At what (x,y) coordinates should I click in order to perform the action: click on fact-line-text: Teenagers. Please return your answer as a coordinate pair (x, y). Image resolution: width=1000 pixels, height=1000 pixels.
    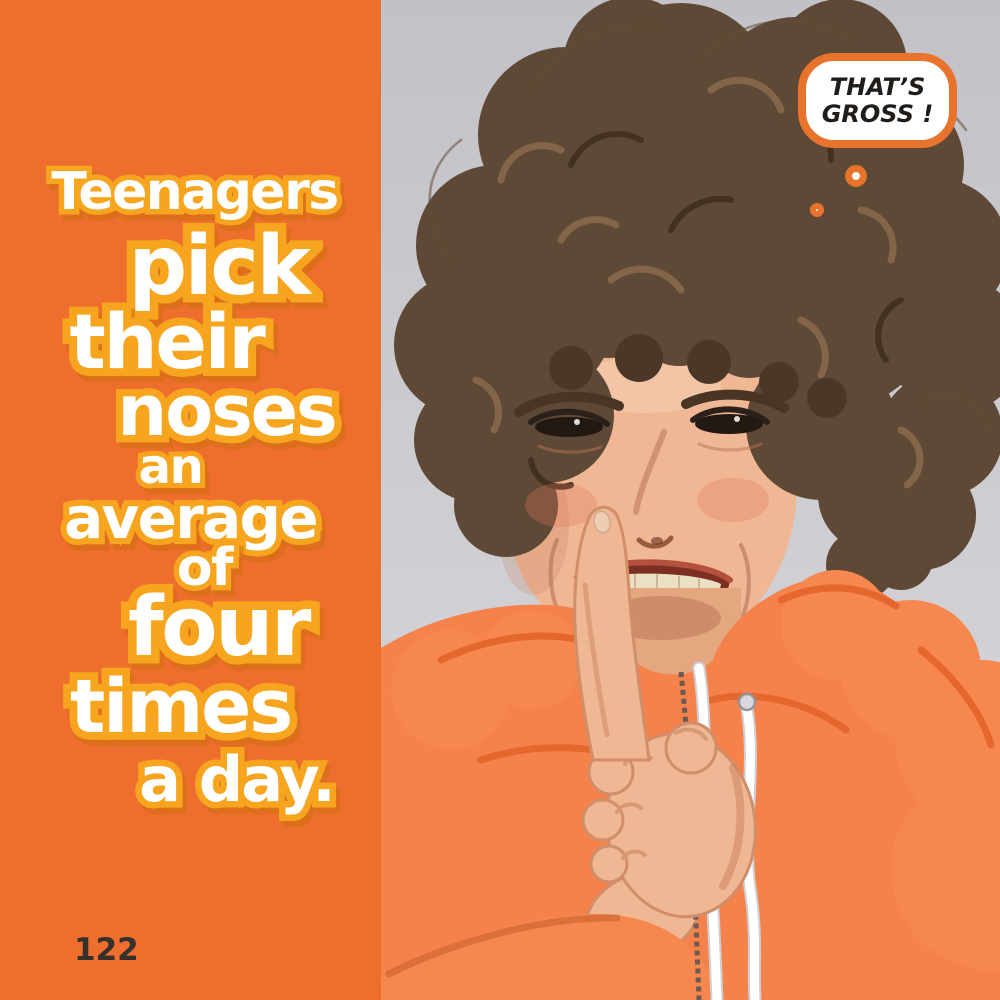
    Looking at the image, I should click on (195, 192).